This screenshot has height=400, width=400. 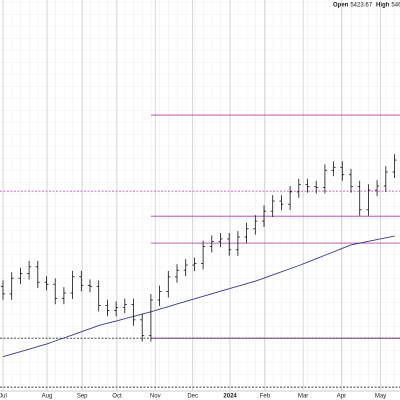 I want to click on header-label: Open, so click(x=341, y=6).